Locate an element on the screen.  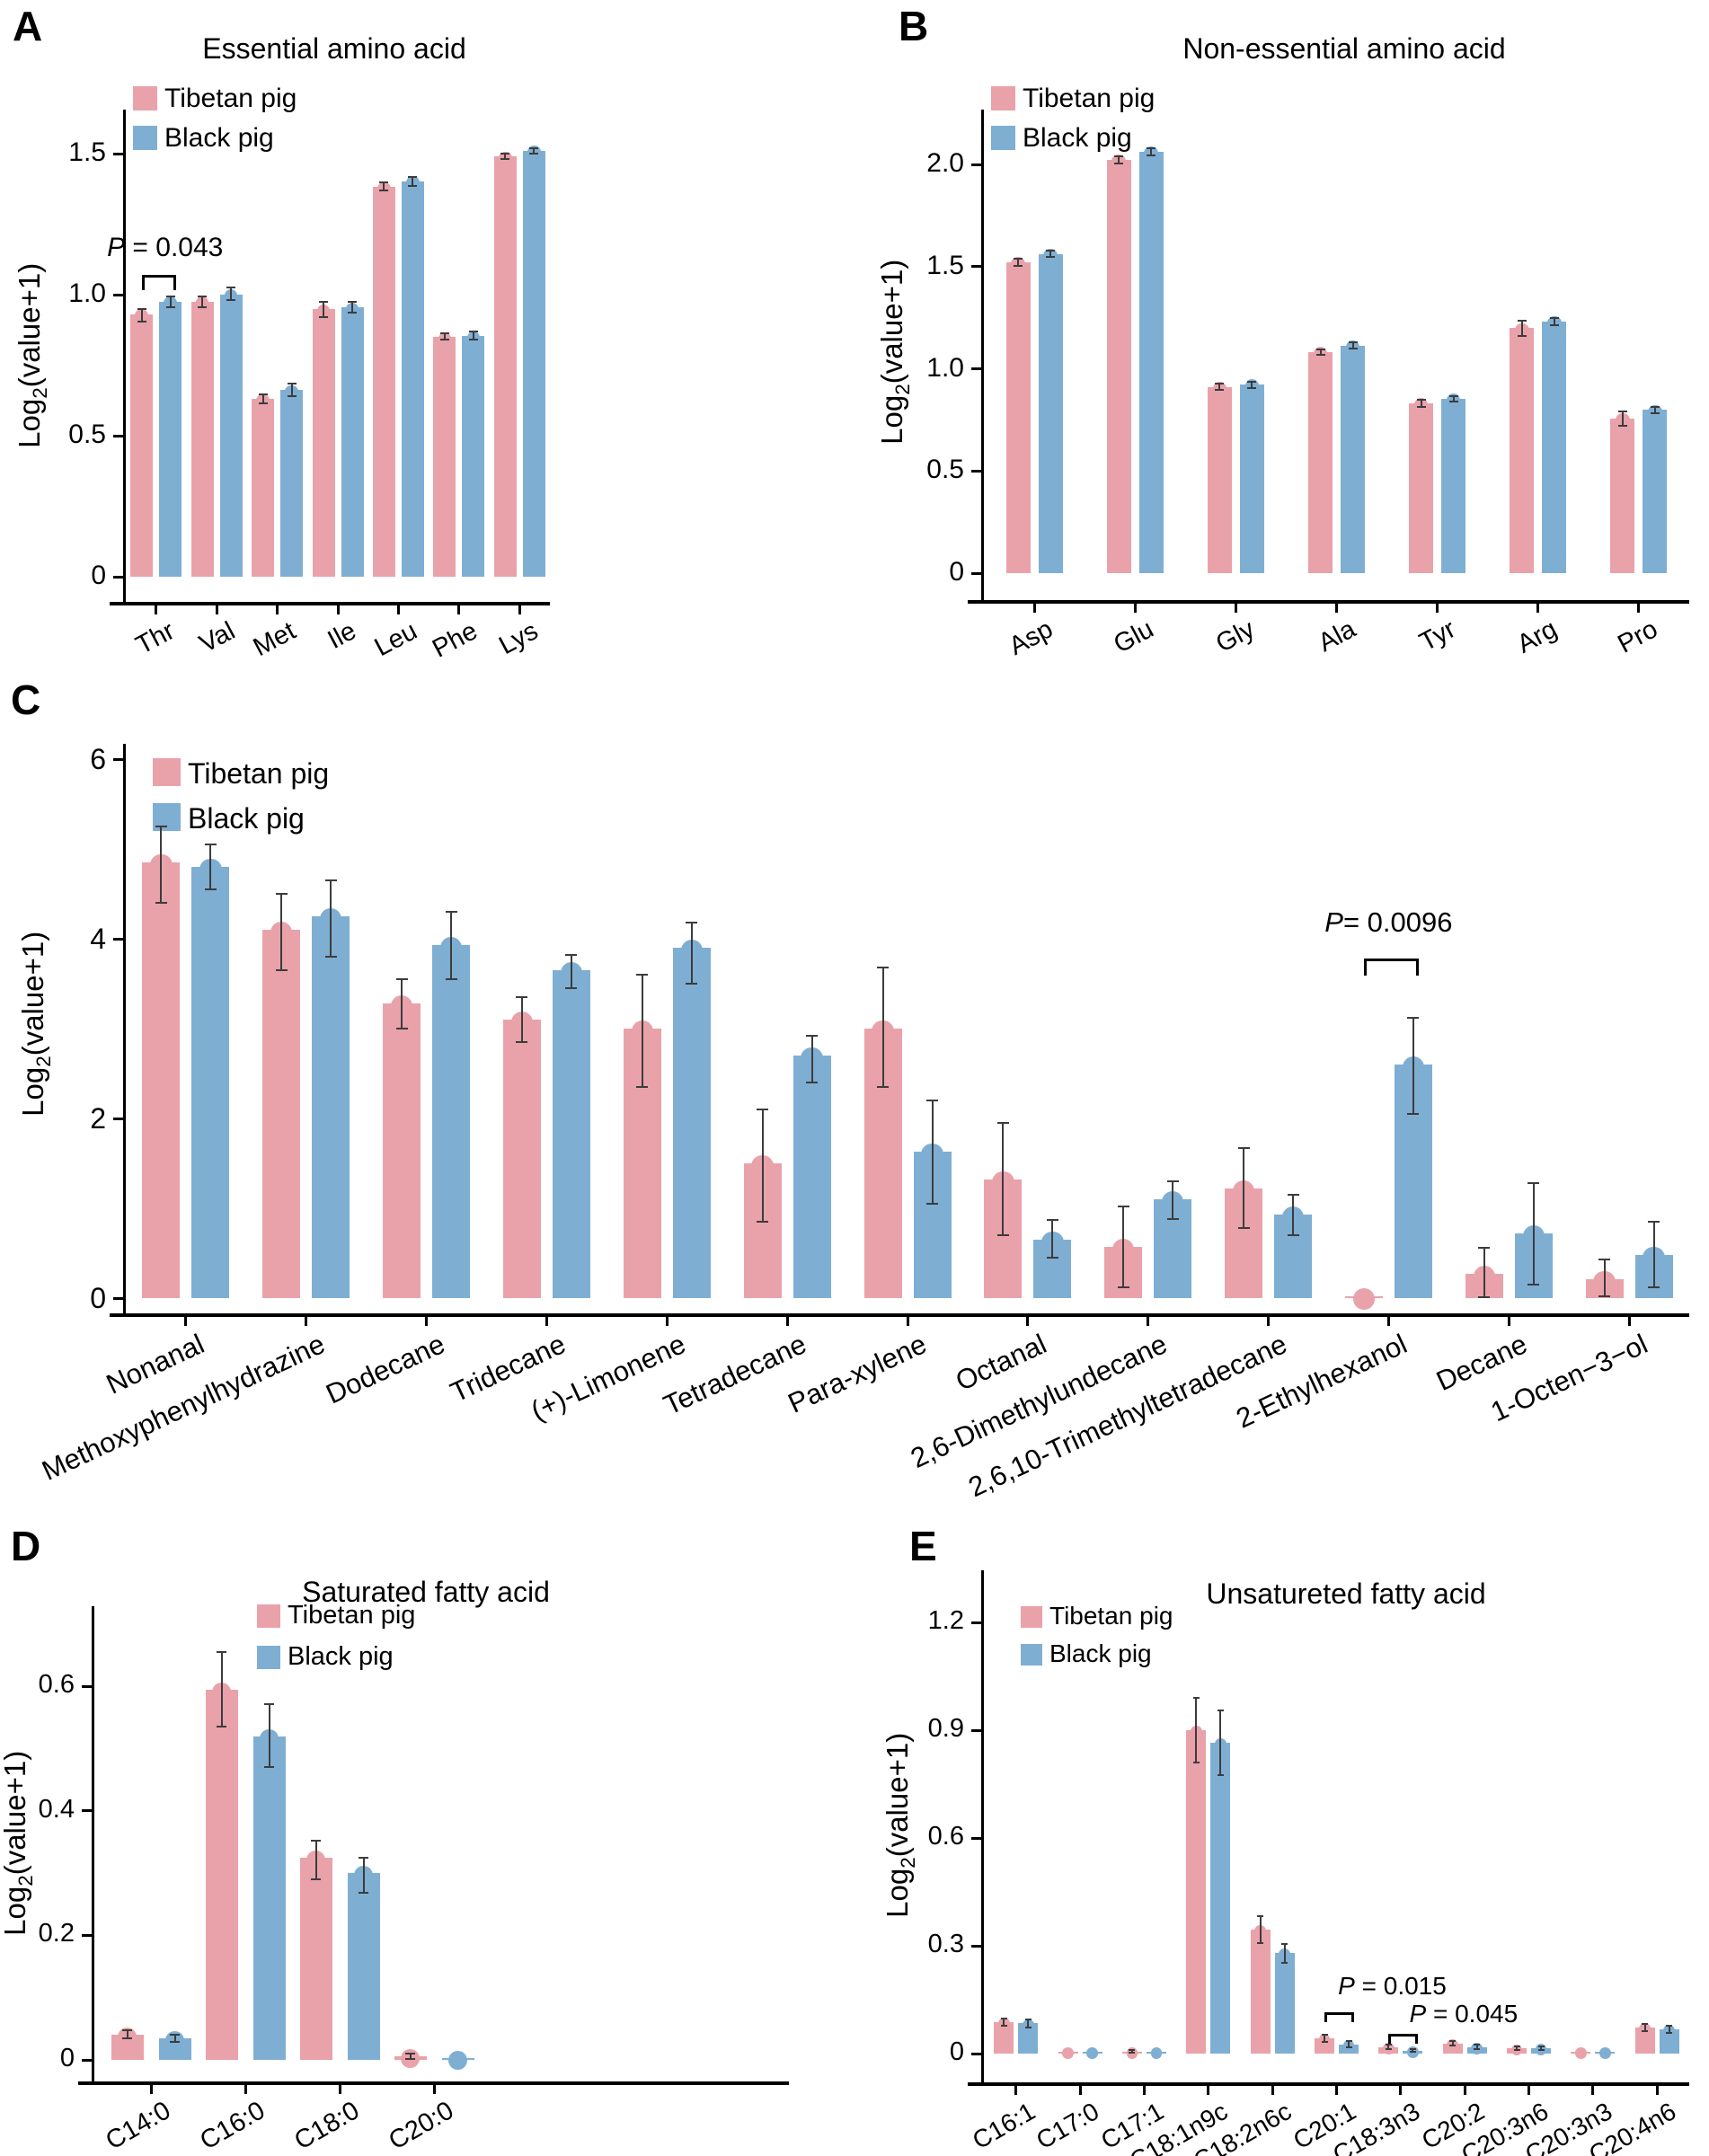
error-cap-bottom-tibetan-1-octen-3-ol is located at coordinates (1604, 1296).